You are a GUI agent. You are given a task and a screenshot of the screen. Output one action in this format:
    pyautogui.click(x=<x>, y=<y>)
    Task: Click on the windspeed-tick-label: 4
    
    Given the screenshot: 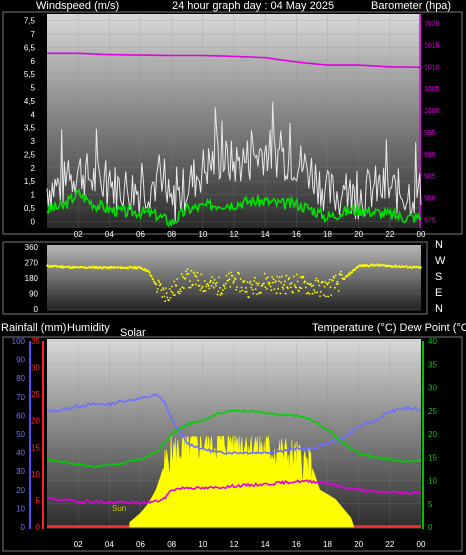 What is the action you would take?
    pyautogui.click(x=33, y=114)
    